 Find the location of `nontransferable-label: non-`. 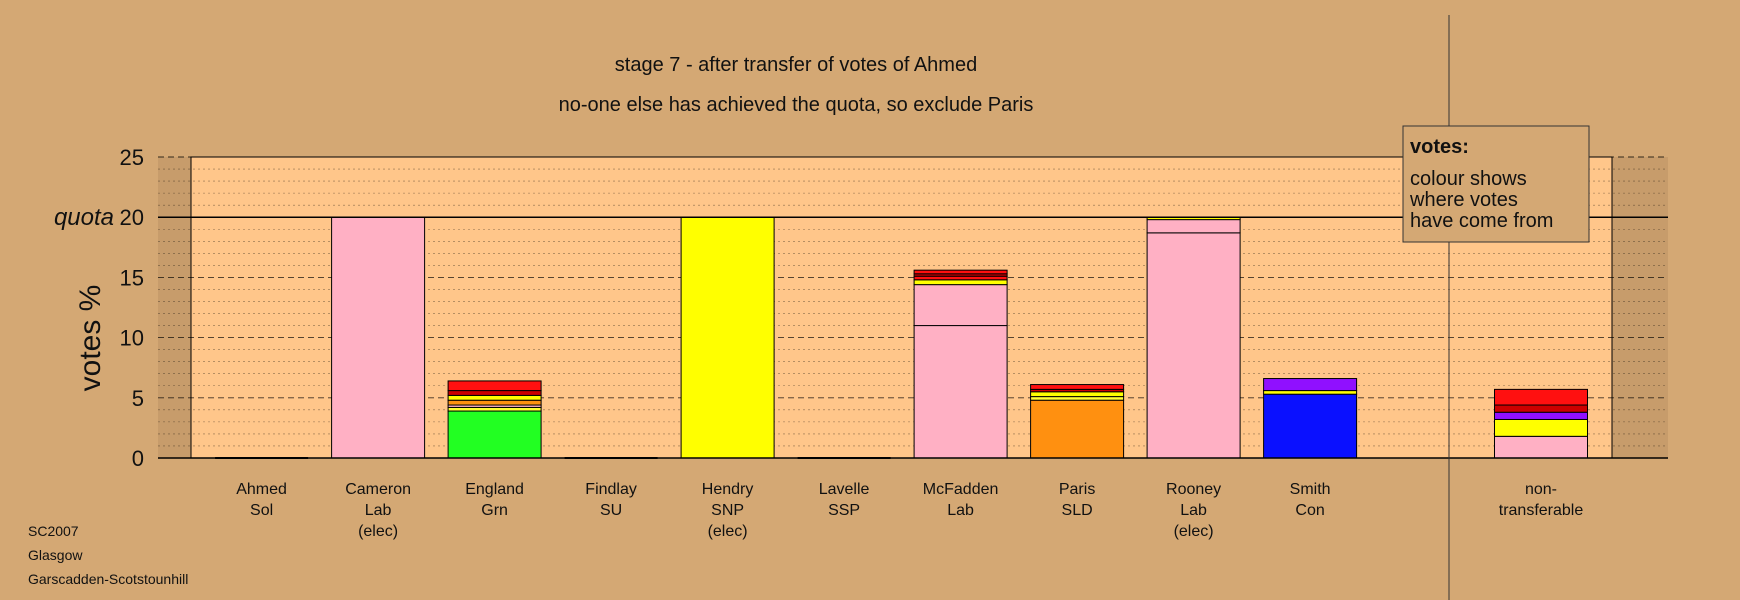

nontransferable-label: non- is located at coordinates (1541, 489).